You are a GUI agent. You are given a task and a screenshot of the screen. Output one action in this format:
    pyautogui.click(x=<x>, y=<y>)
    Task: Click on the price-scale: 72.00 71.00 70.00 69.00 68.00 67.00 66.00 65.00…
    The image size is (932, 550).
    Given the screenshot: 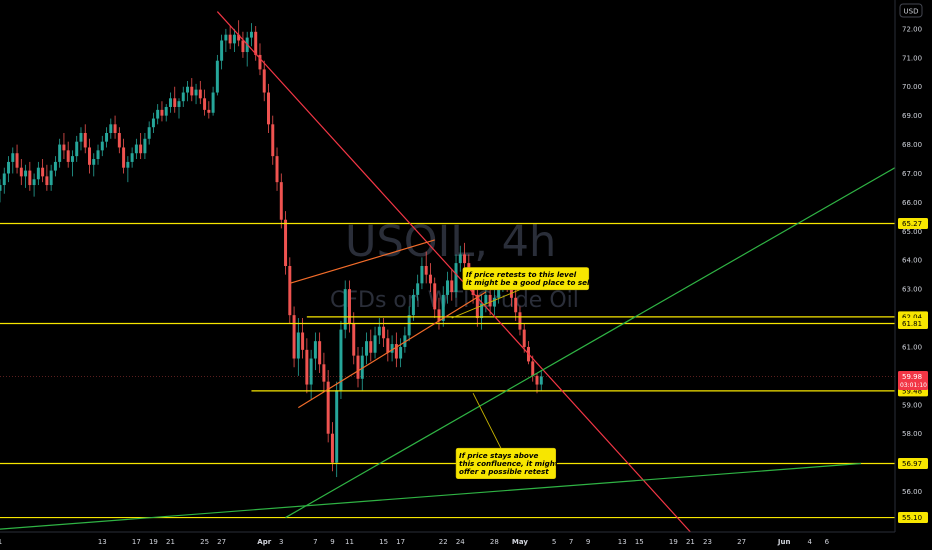 What is the action you would take?
    pyautogui.click(x=913, y=274)
    